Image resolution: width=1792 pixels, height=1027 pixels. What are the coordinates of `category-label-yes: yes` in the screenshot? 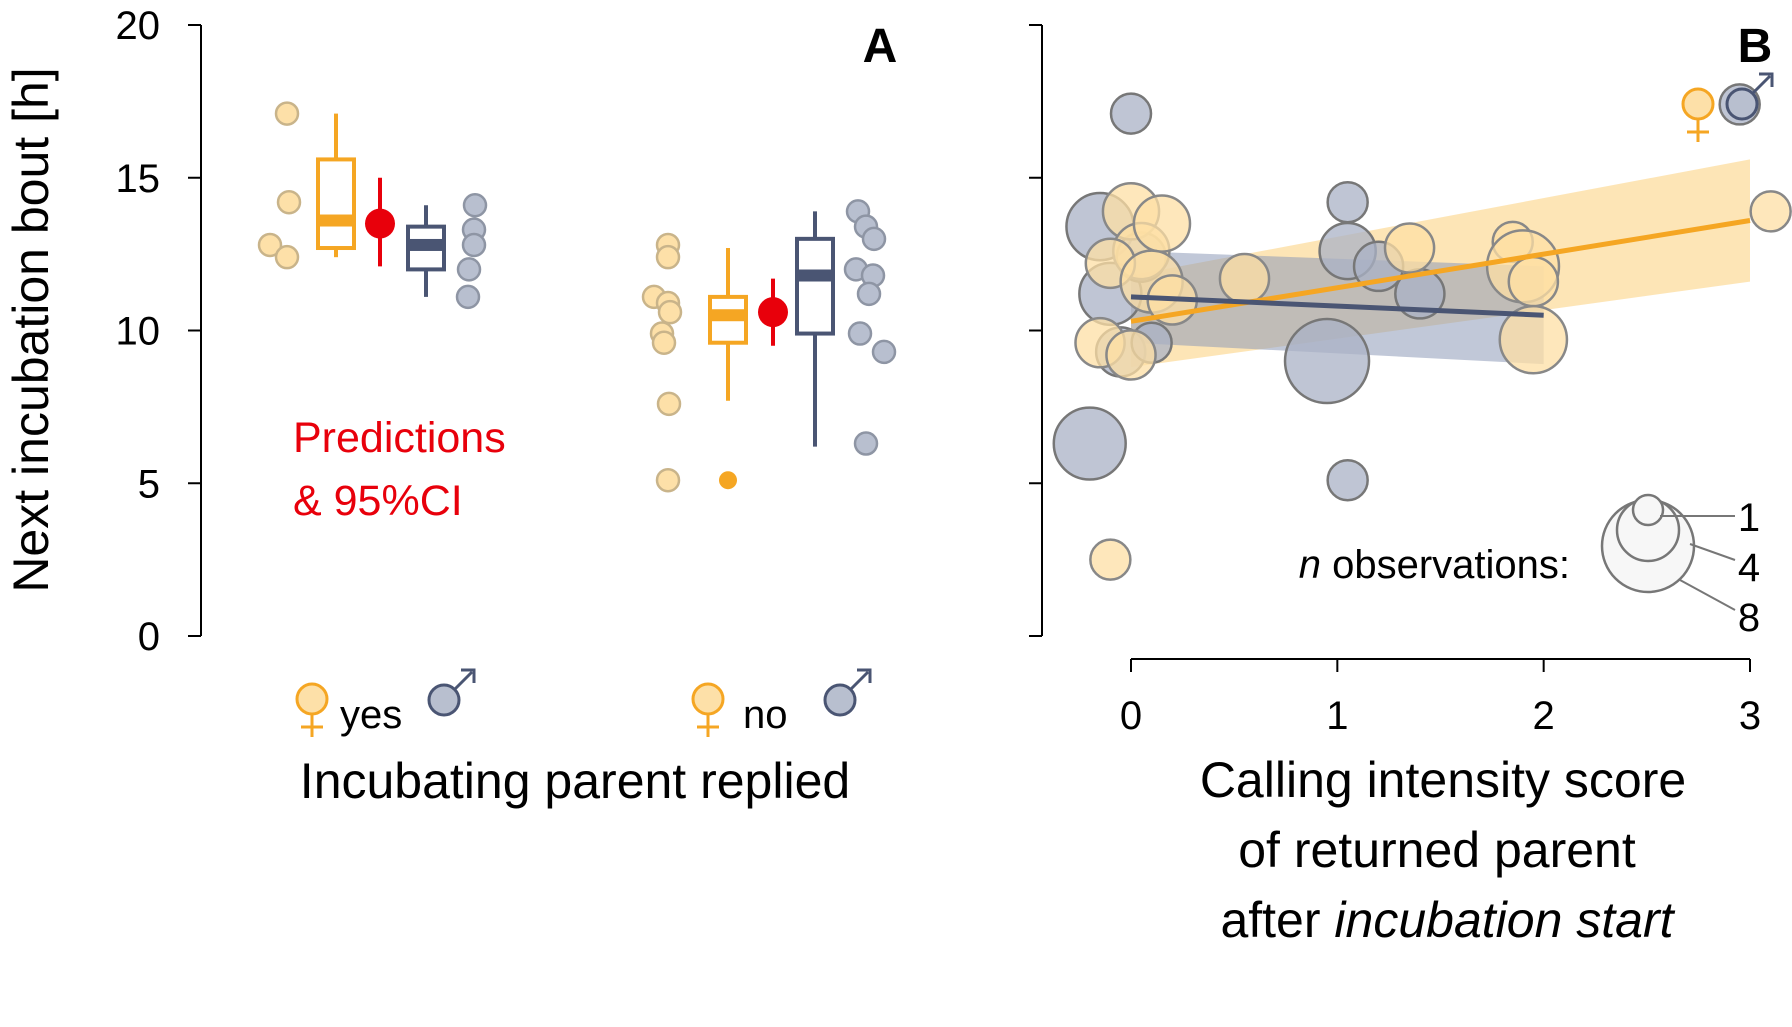 It's located at (371, 715).